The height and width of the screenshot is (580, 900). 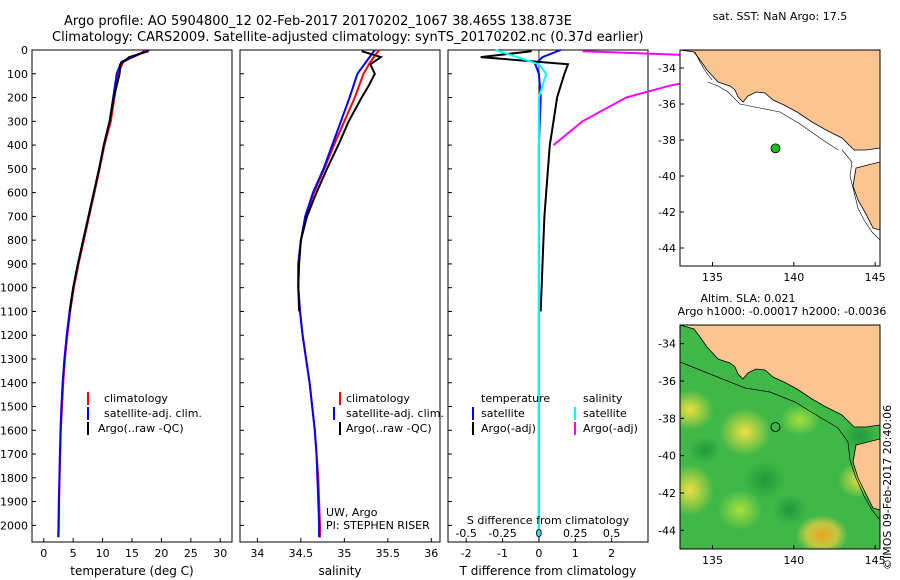 I want to click on top-tick-label: -0.5, so click(x=465, y=533).